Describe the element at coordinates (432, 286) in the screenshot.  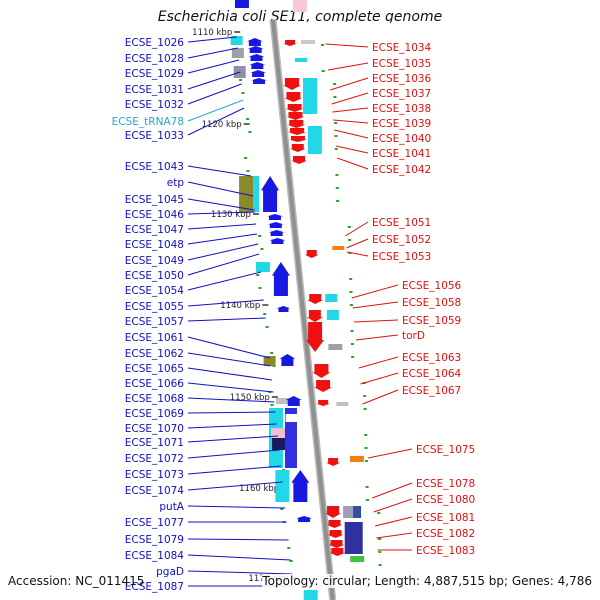
I see `gene-label: ECSE_1056` at that location.